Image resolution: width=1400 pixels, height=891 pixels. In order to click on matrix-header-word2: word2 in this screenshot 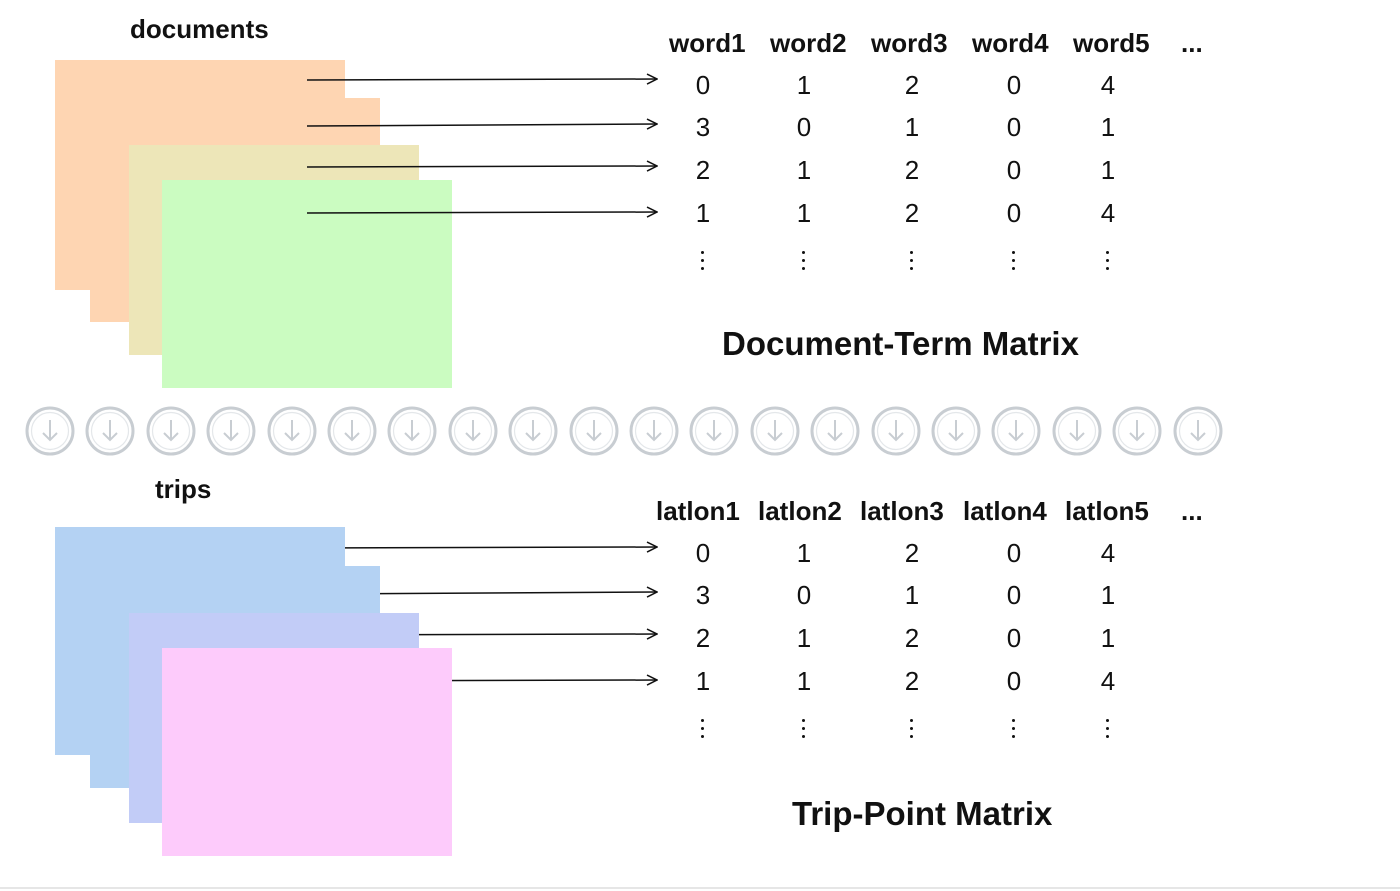, I will do `click(808, 43)`.